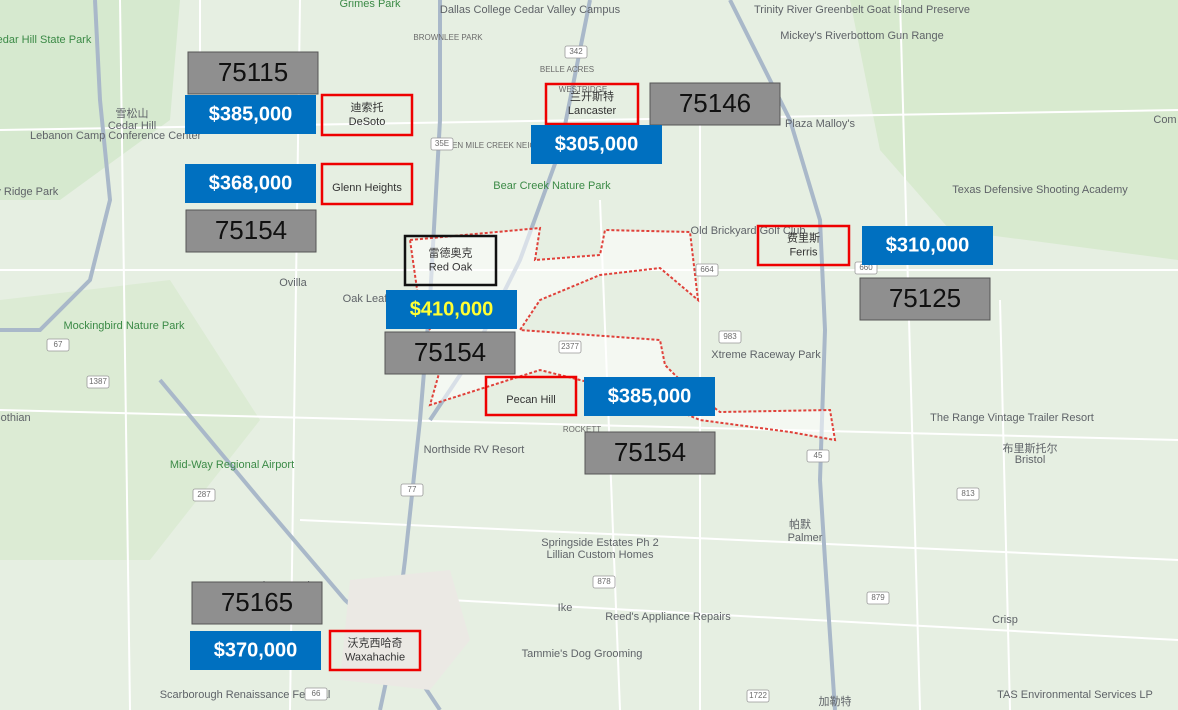 Image resolution: width=1178 pixels, height=710 pixels. I want to click on map-label: The Range Vintage Trailer Resort, so click(1012, 418).